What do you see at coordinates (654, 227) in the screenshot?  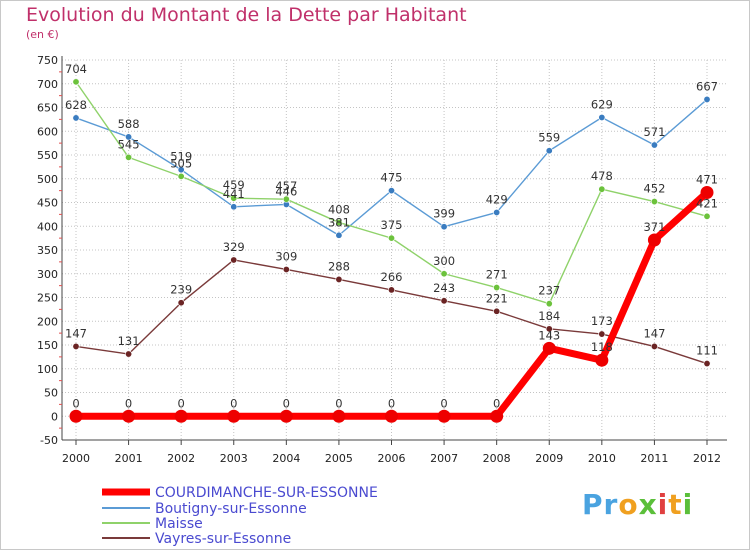 I see `data-label: 371` at bounding box center [654, 227].